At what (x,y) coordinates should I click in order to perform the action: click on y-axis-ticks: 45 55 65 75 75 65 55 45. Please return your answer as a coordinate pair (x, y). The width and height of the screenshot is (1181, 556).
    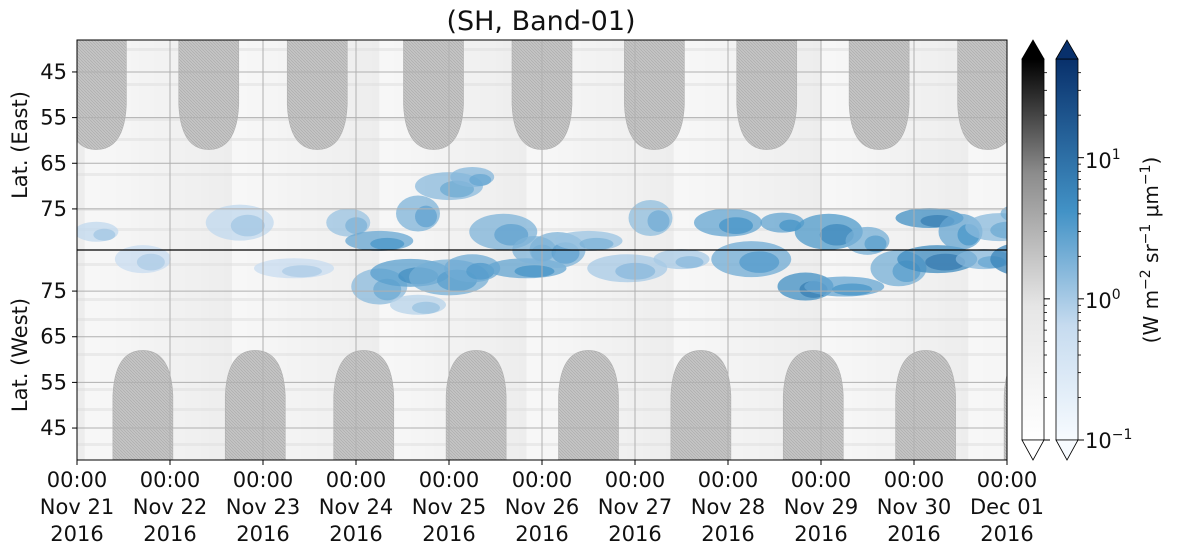
    Looking at the image, I should click on (58, 250).